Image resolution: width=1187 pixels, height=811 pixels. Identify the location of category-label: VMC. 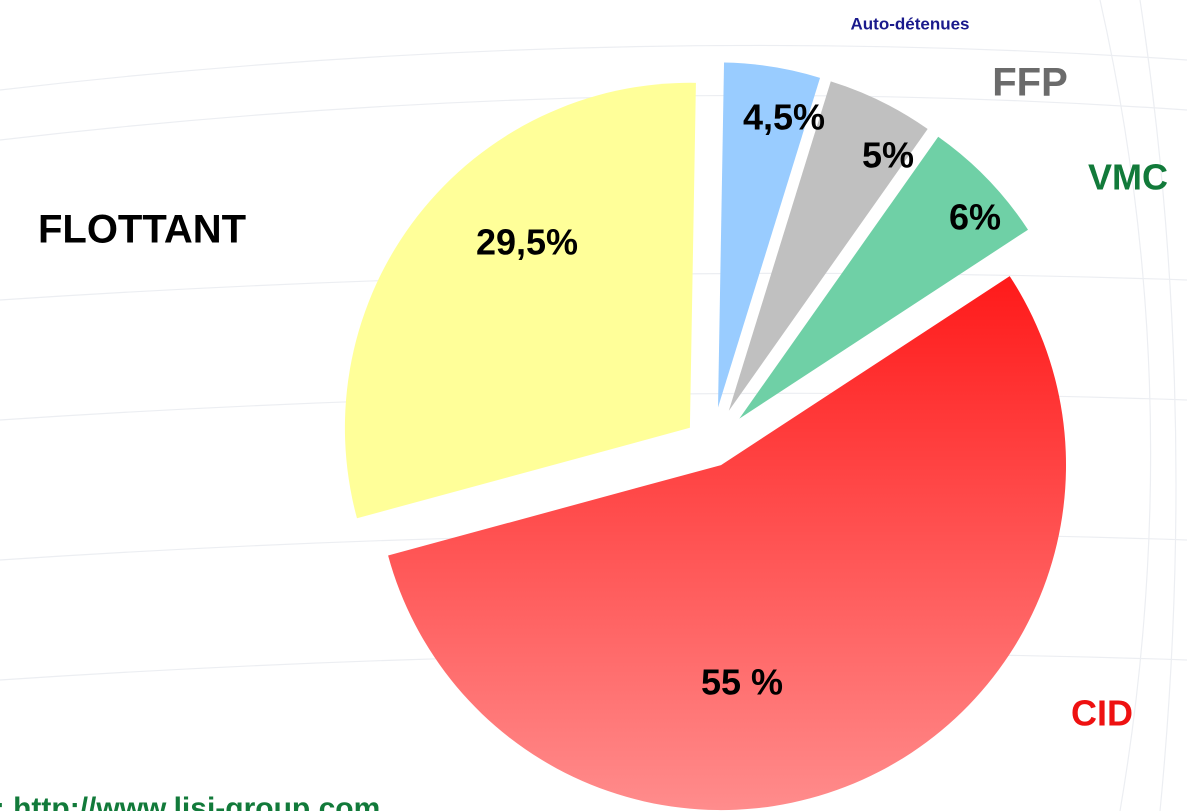
(1128, 177).